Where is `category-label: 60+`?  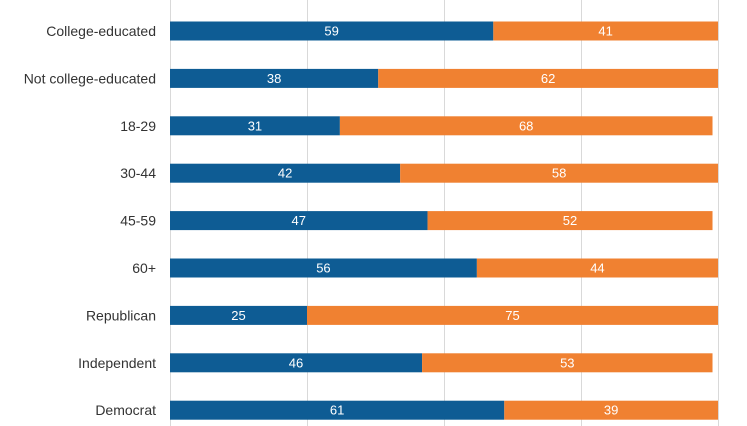
category-label: 60+ is located at coordinates (144, 268).